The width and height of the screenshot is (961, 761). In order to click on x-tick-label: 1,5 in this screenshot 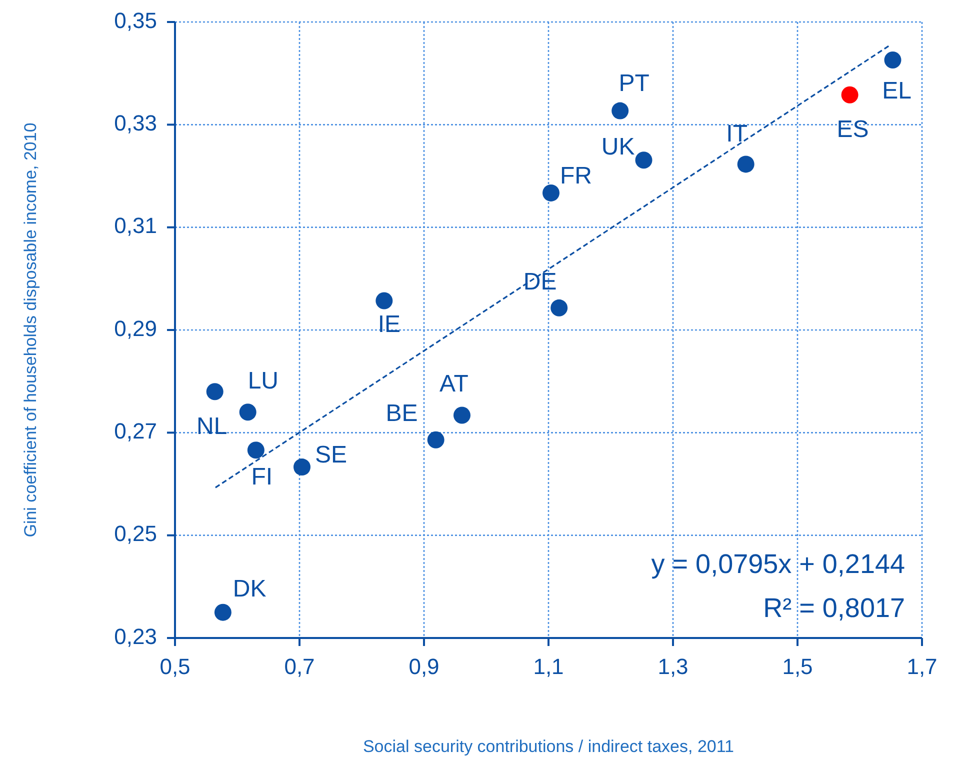, I will do `click(797, 666)`.